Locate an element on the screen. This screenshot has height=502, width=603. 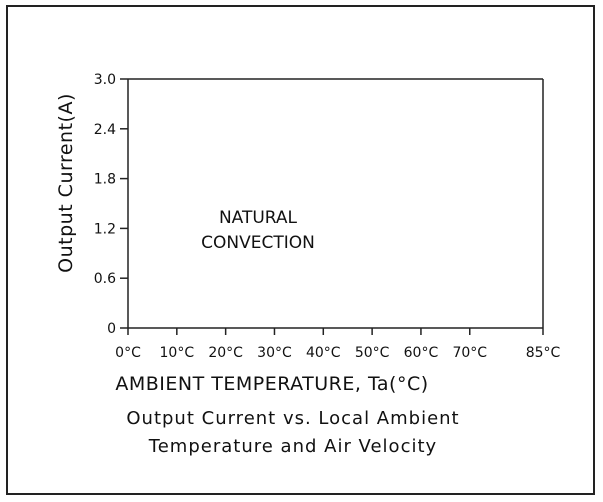
x-tick-label: 10°C is located at coordinates (177, 353).